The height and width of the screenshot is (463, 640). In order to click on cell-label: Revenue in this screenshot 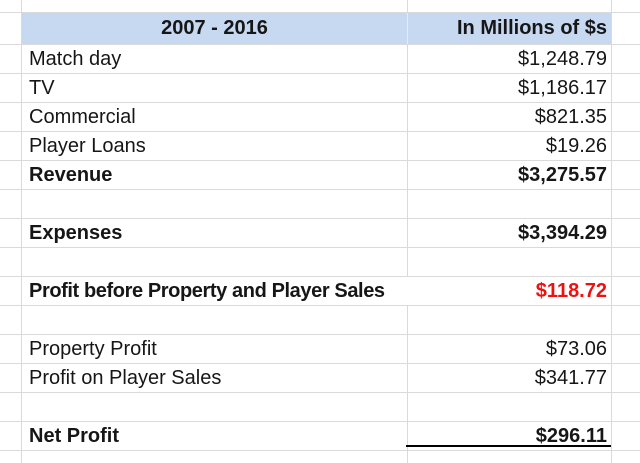, I will do `click(215, 175)`.